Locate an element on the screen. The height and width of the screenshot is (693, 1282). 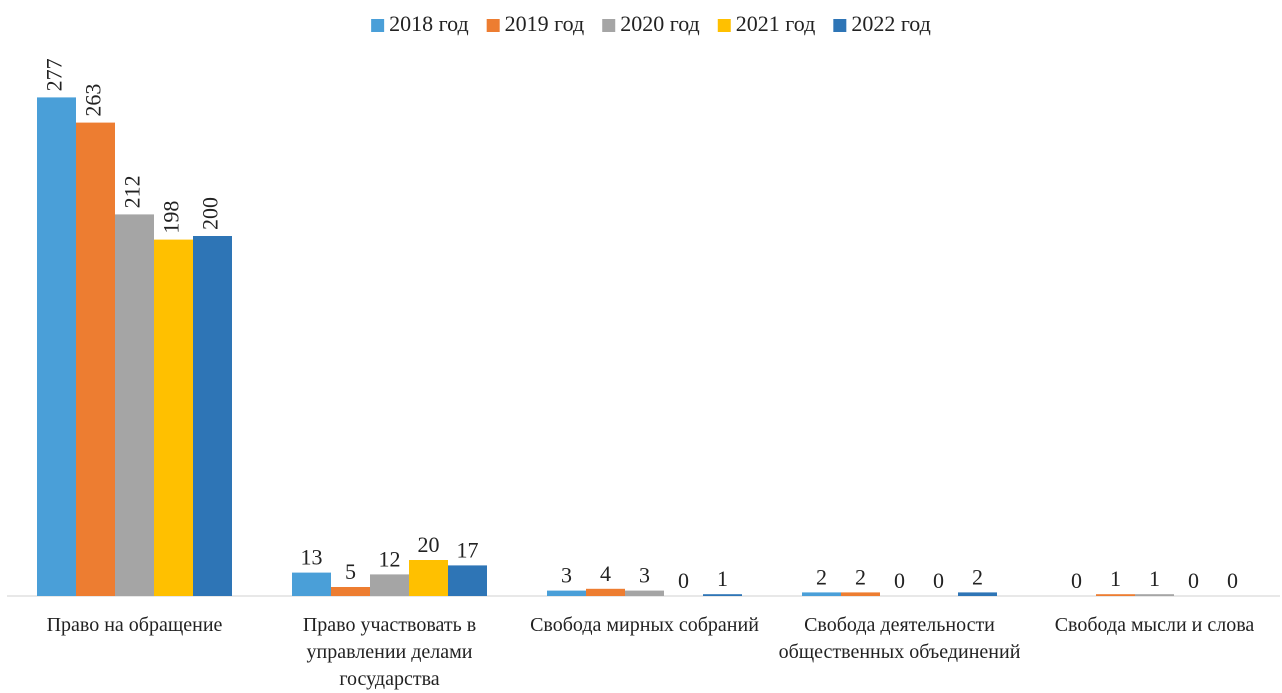
legend-label: 2019 год is located at coordinates (545, 23).